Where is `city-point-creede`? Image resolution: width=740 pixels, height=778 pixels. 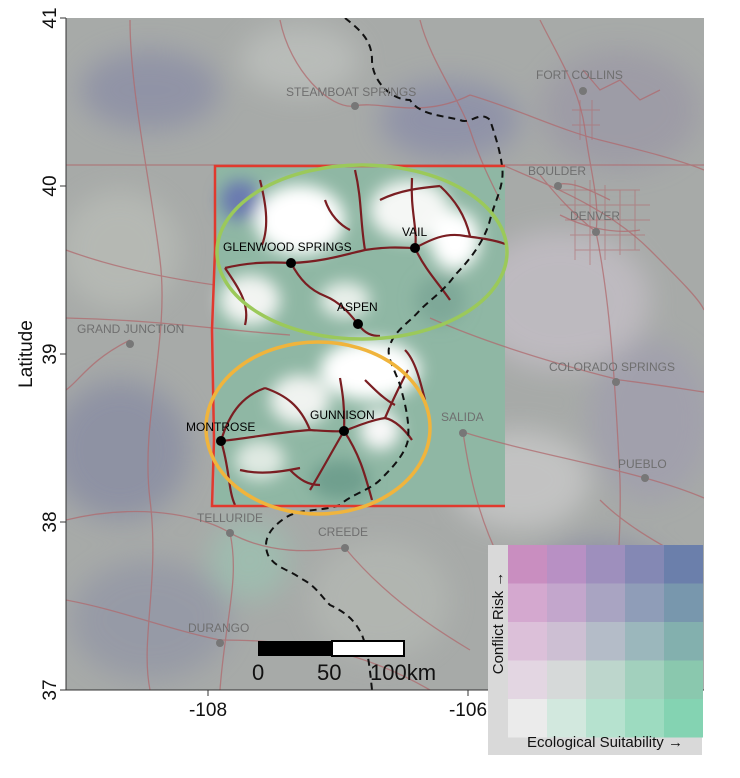 city-point-creede is located at coordinates (345, 548).